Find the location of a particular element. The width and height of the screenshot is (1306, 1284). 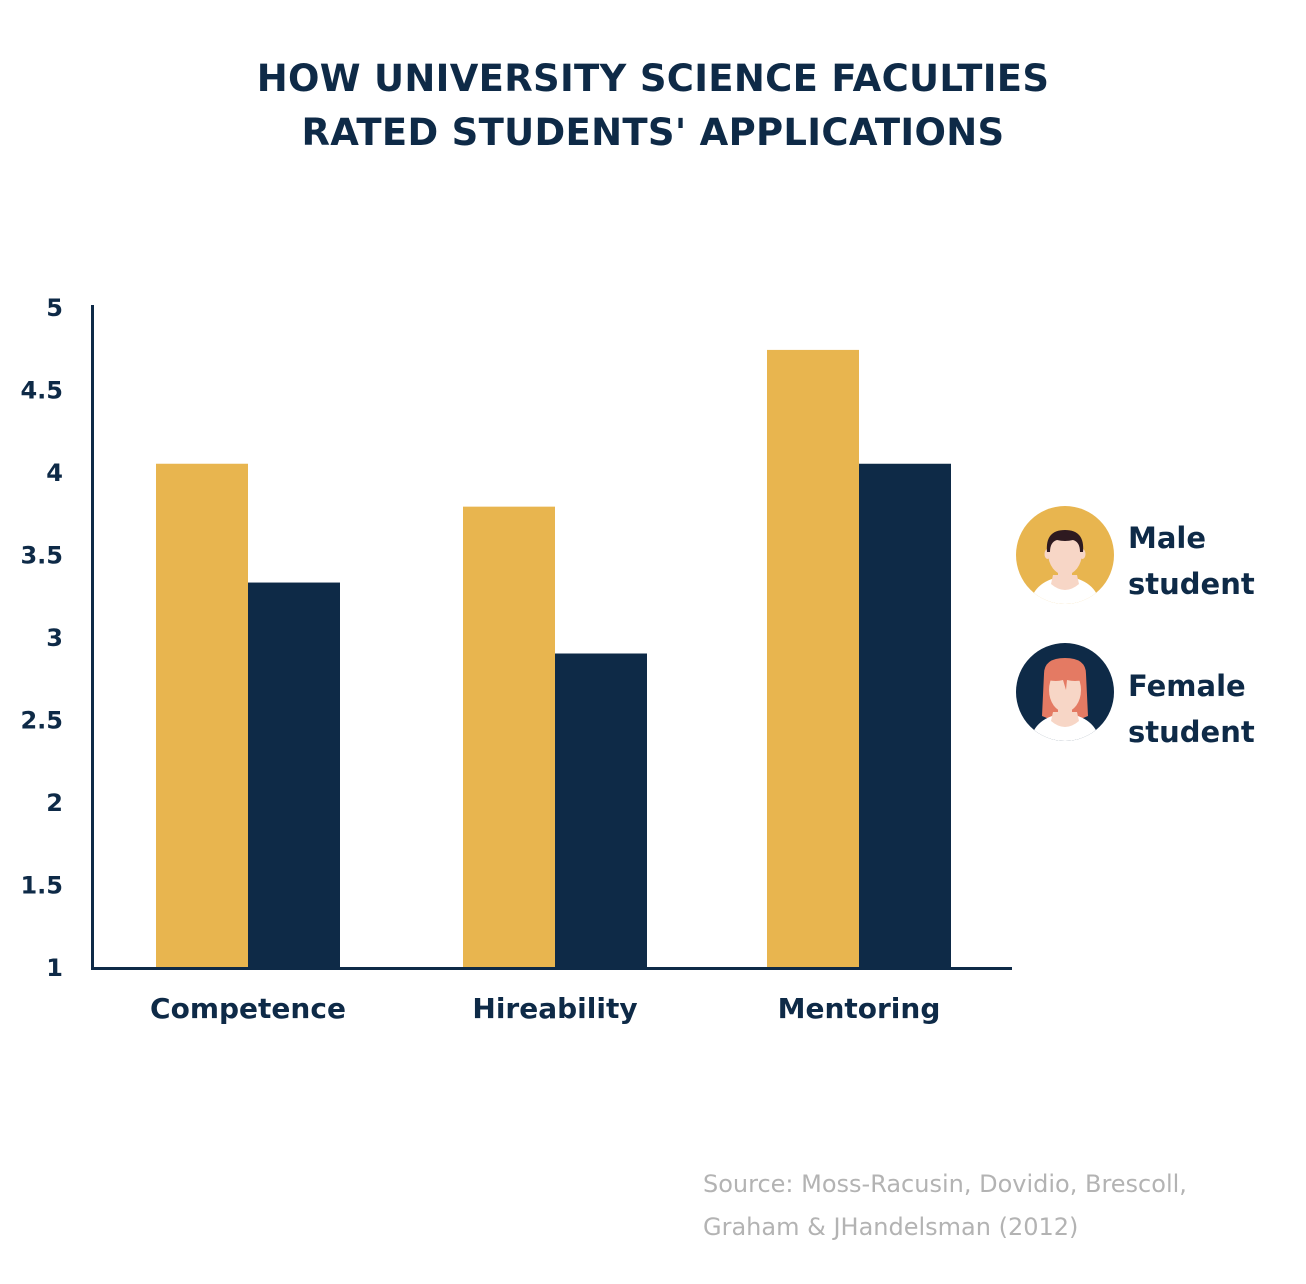

x-tick-label: Hireability is located at coordinates (554, 1008).